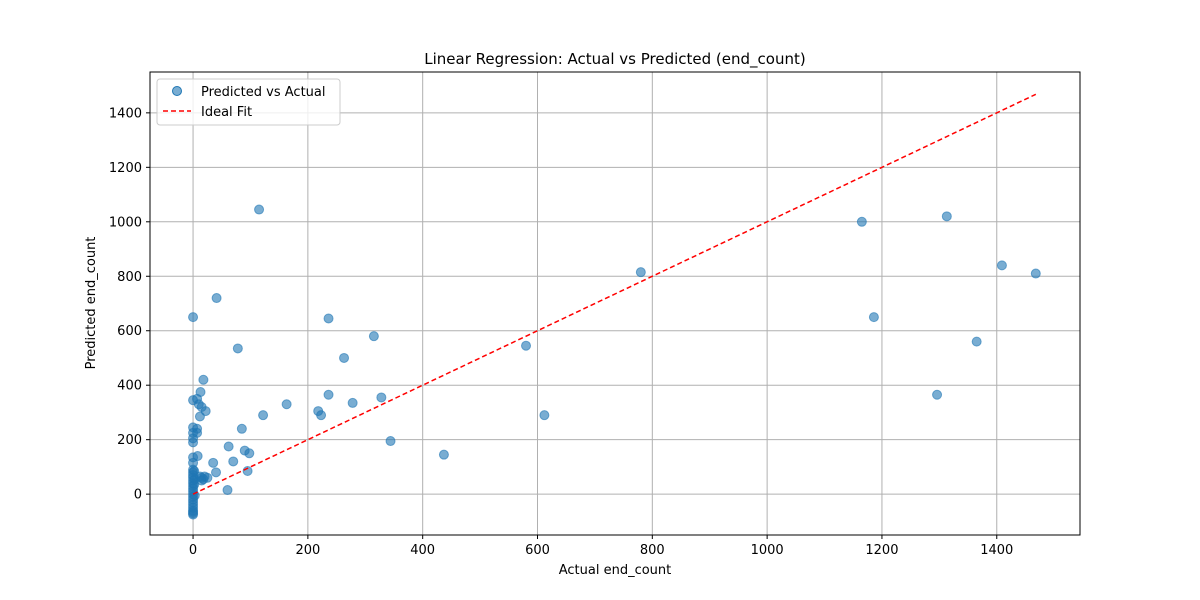 The height and width of the screenshot is (600, 1200). Describe the element at coordinates (91, 303) in the screenshot. I see `y-axis-label: Predicted end_count` at that location.